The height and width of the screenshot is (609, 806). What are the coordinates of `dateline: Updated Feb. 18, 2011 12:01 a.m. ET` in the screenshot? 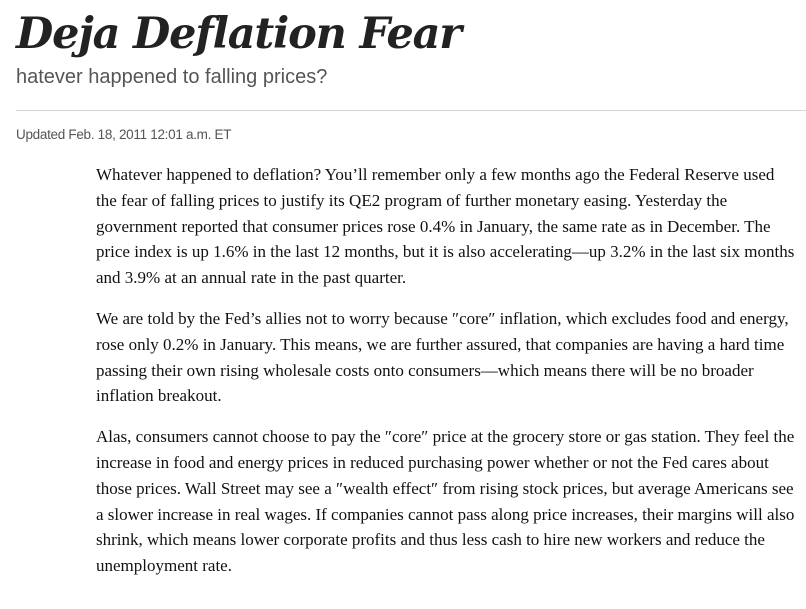 It's located at (124, 134).